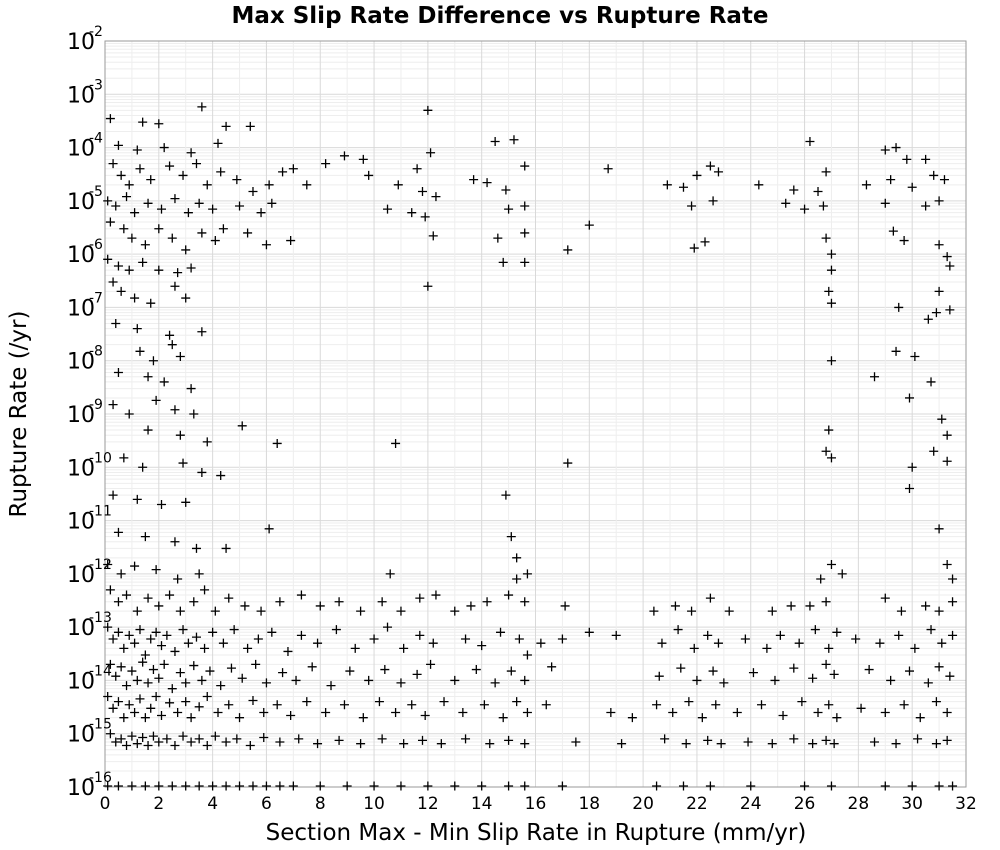 The image size is (1000, 850). What do you see at coordinates (19, 414) in the screenshot?
I see `y-axis-label: Rupture Rate (/yr)` at bounding box center [19, 414].